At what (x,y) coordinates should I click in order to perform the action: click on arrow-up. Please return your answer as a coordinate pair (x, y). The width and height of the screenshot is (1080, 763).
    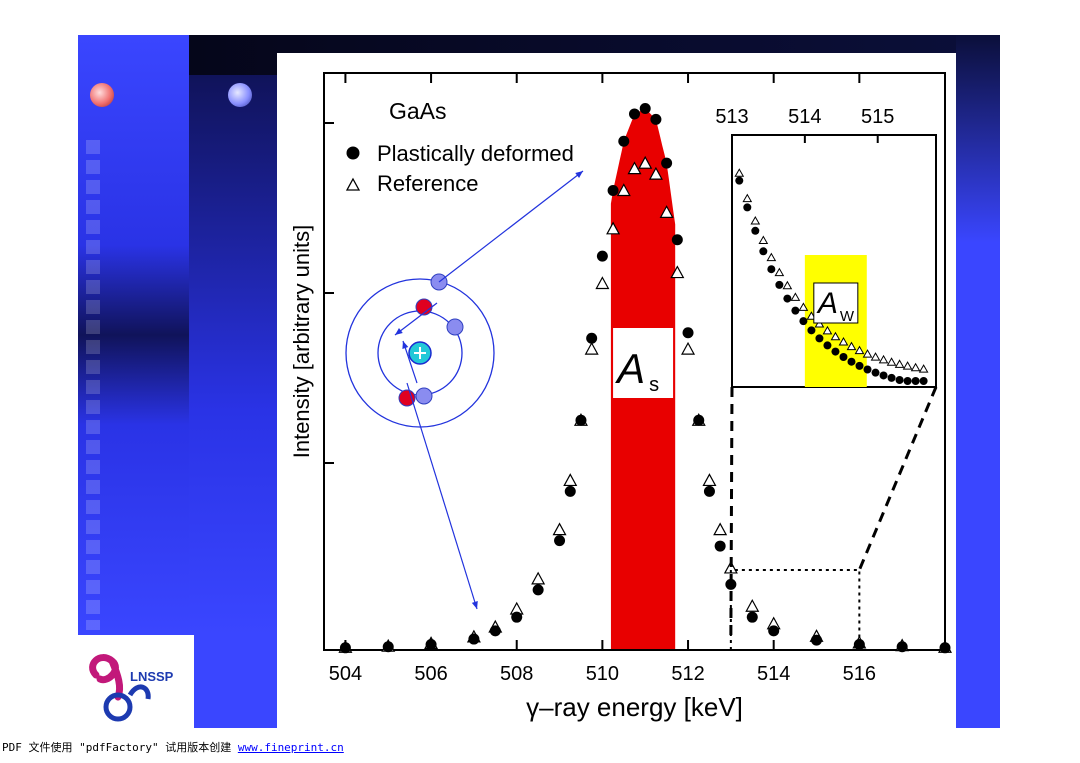
    Looking at the image, I should click on (410, 362).